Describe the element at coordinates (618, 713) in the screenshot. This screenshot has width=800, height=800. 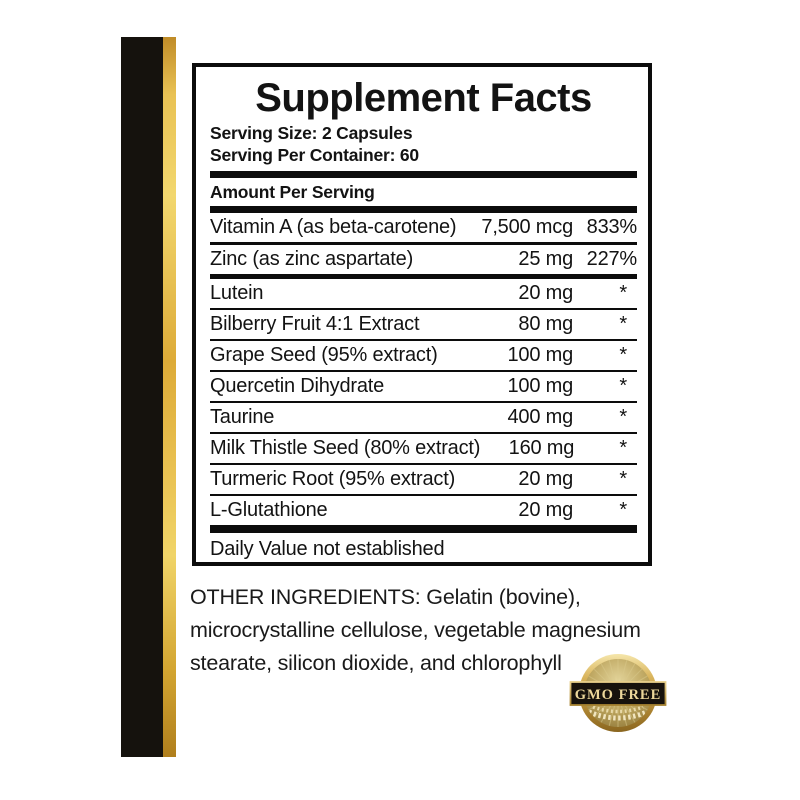
I see `badge-laurel-wreath` at that location.